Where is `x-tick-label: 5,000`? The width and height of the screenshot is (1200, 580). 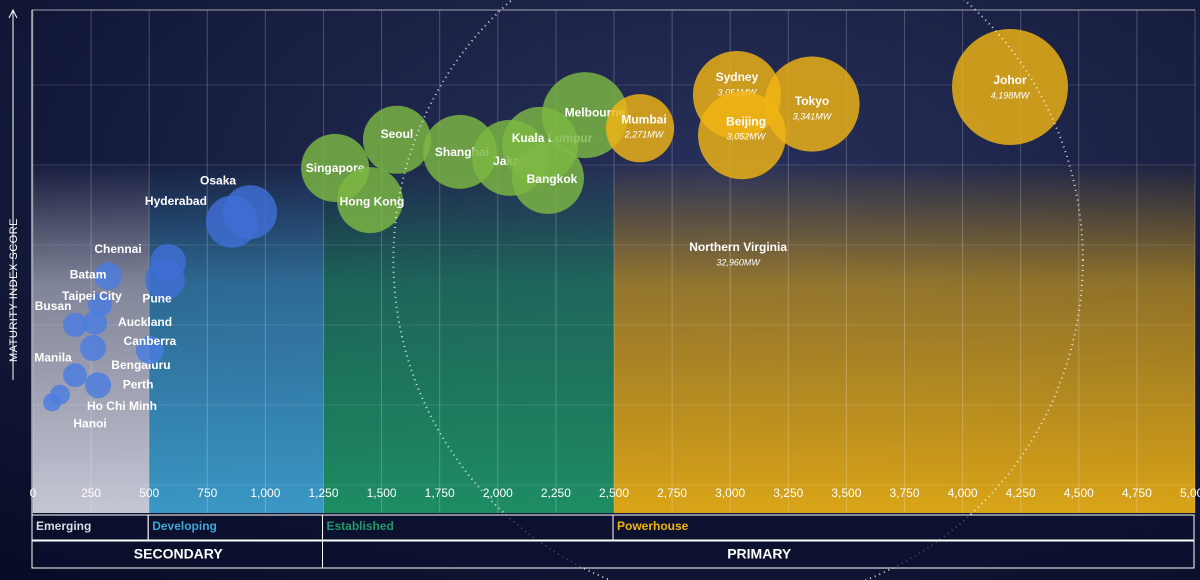 x-tick-label: 5,000 is located at coordinates (1190, 493).